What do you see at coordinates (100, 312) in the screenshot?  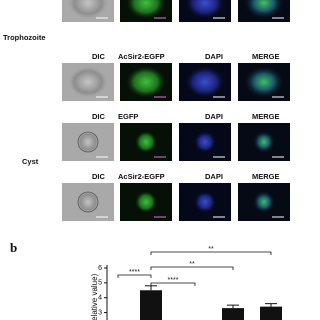 I see `y-tick-label: 3` at bounding box center [100, 312].